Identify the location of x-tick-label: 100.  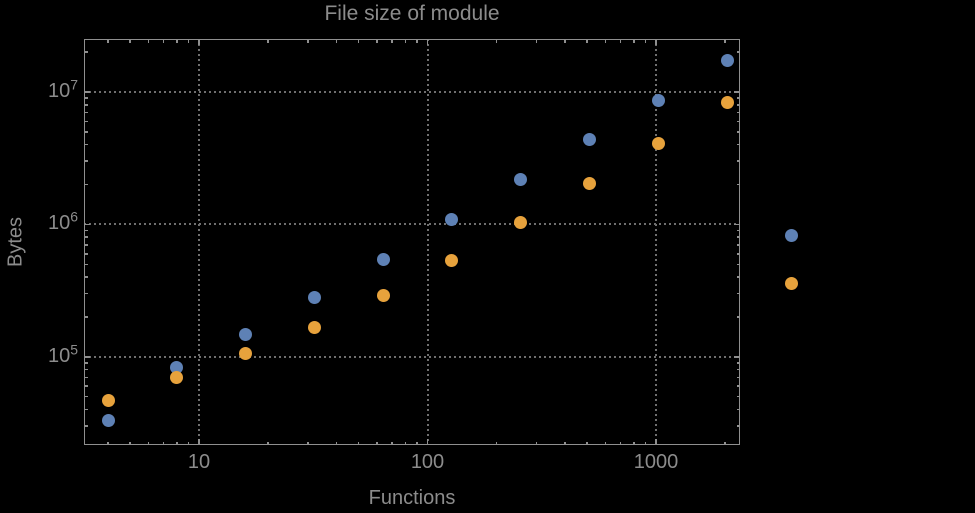
(427, 462).